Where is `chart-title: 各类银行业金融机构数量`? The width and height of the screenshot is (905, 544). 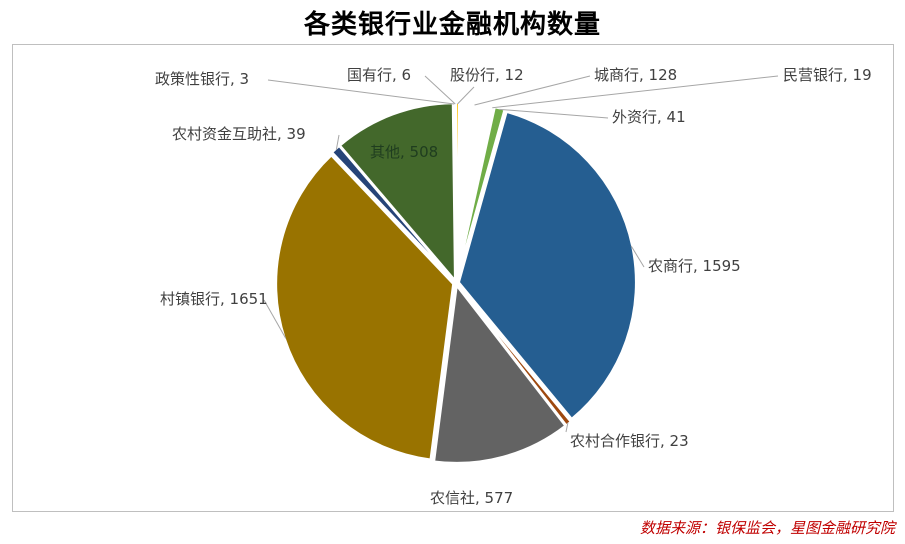 chart-title: 各类银行业金融机构数量 is located at coordinates (452, 25).